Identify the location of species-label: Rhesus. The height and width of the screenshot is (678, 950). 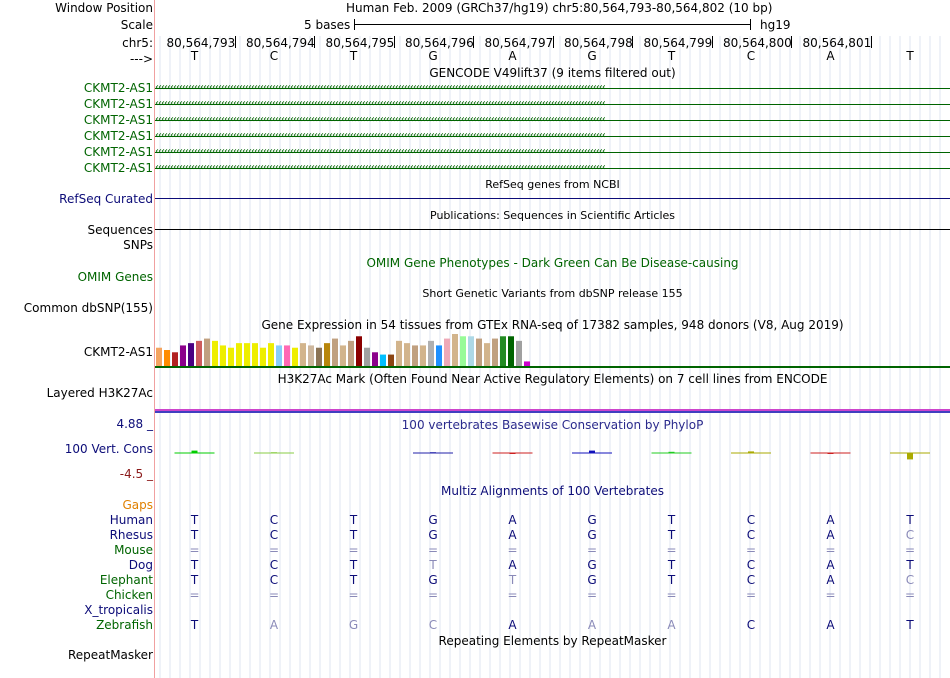
(131, 535).